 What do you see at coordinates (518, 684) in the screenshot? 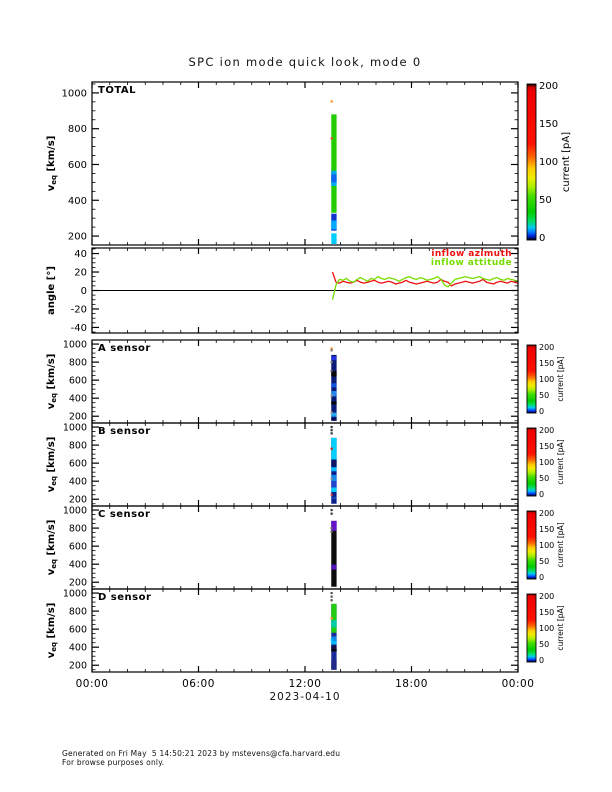
I see `x-tick-label: 00:00` at bounding box center [518, 684].